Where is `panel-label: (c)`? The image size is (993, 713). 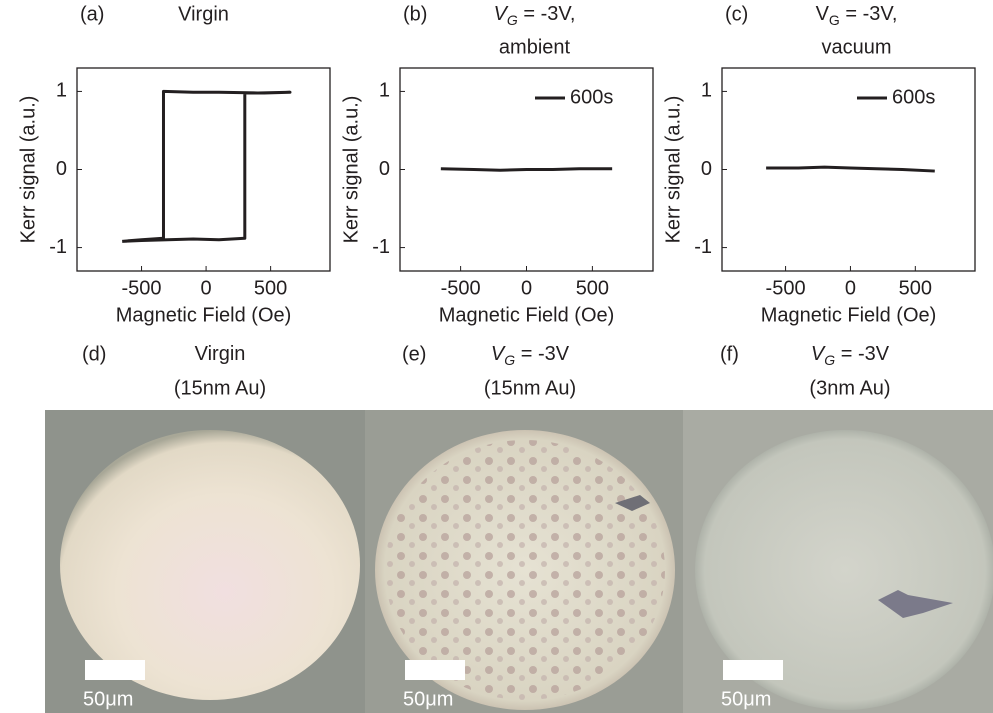 panel-label: (c) is located at coordinates (736, 14).